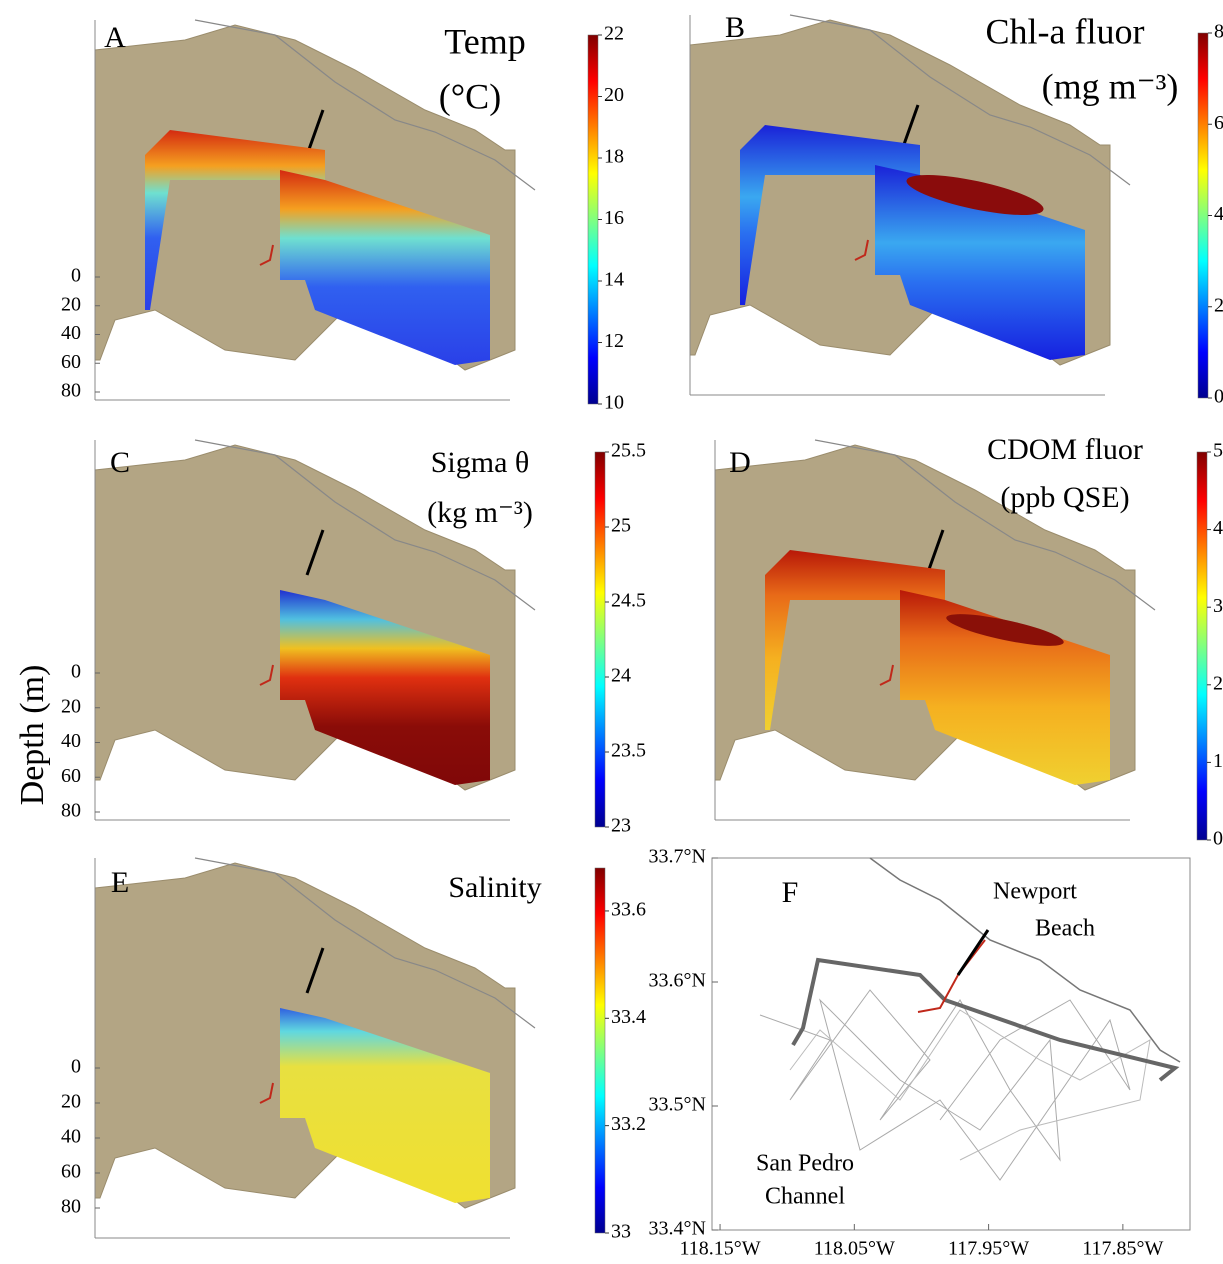 This screenshot has width=1223, height=1264. What do you see at coordinates (614, 218) in the screenshot?
I see `colorbar-label: 16` at bounding box center [614, 218].